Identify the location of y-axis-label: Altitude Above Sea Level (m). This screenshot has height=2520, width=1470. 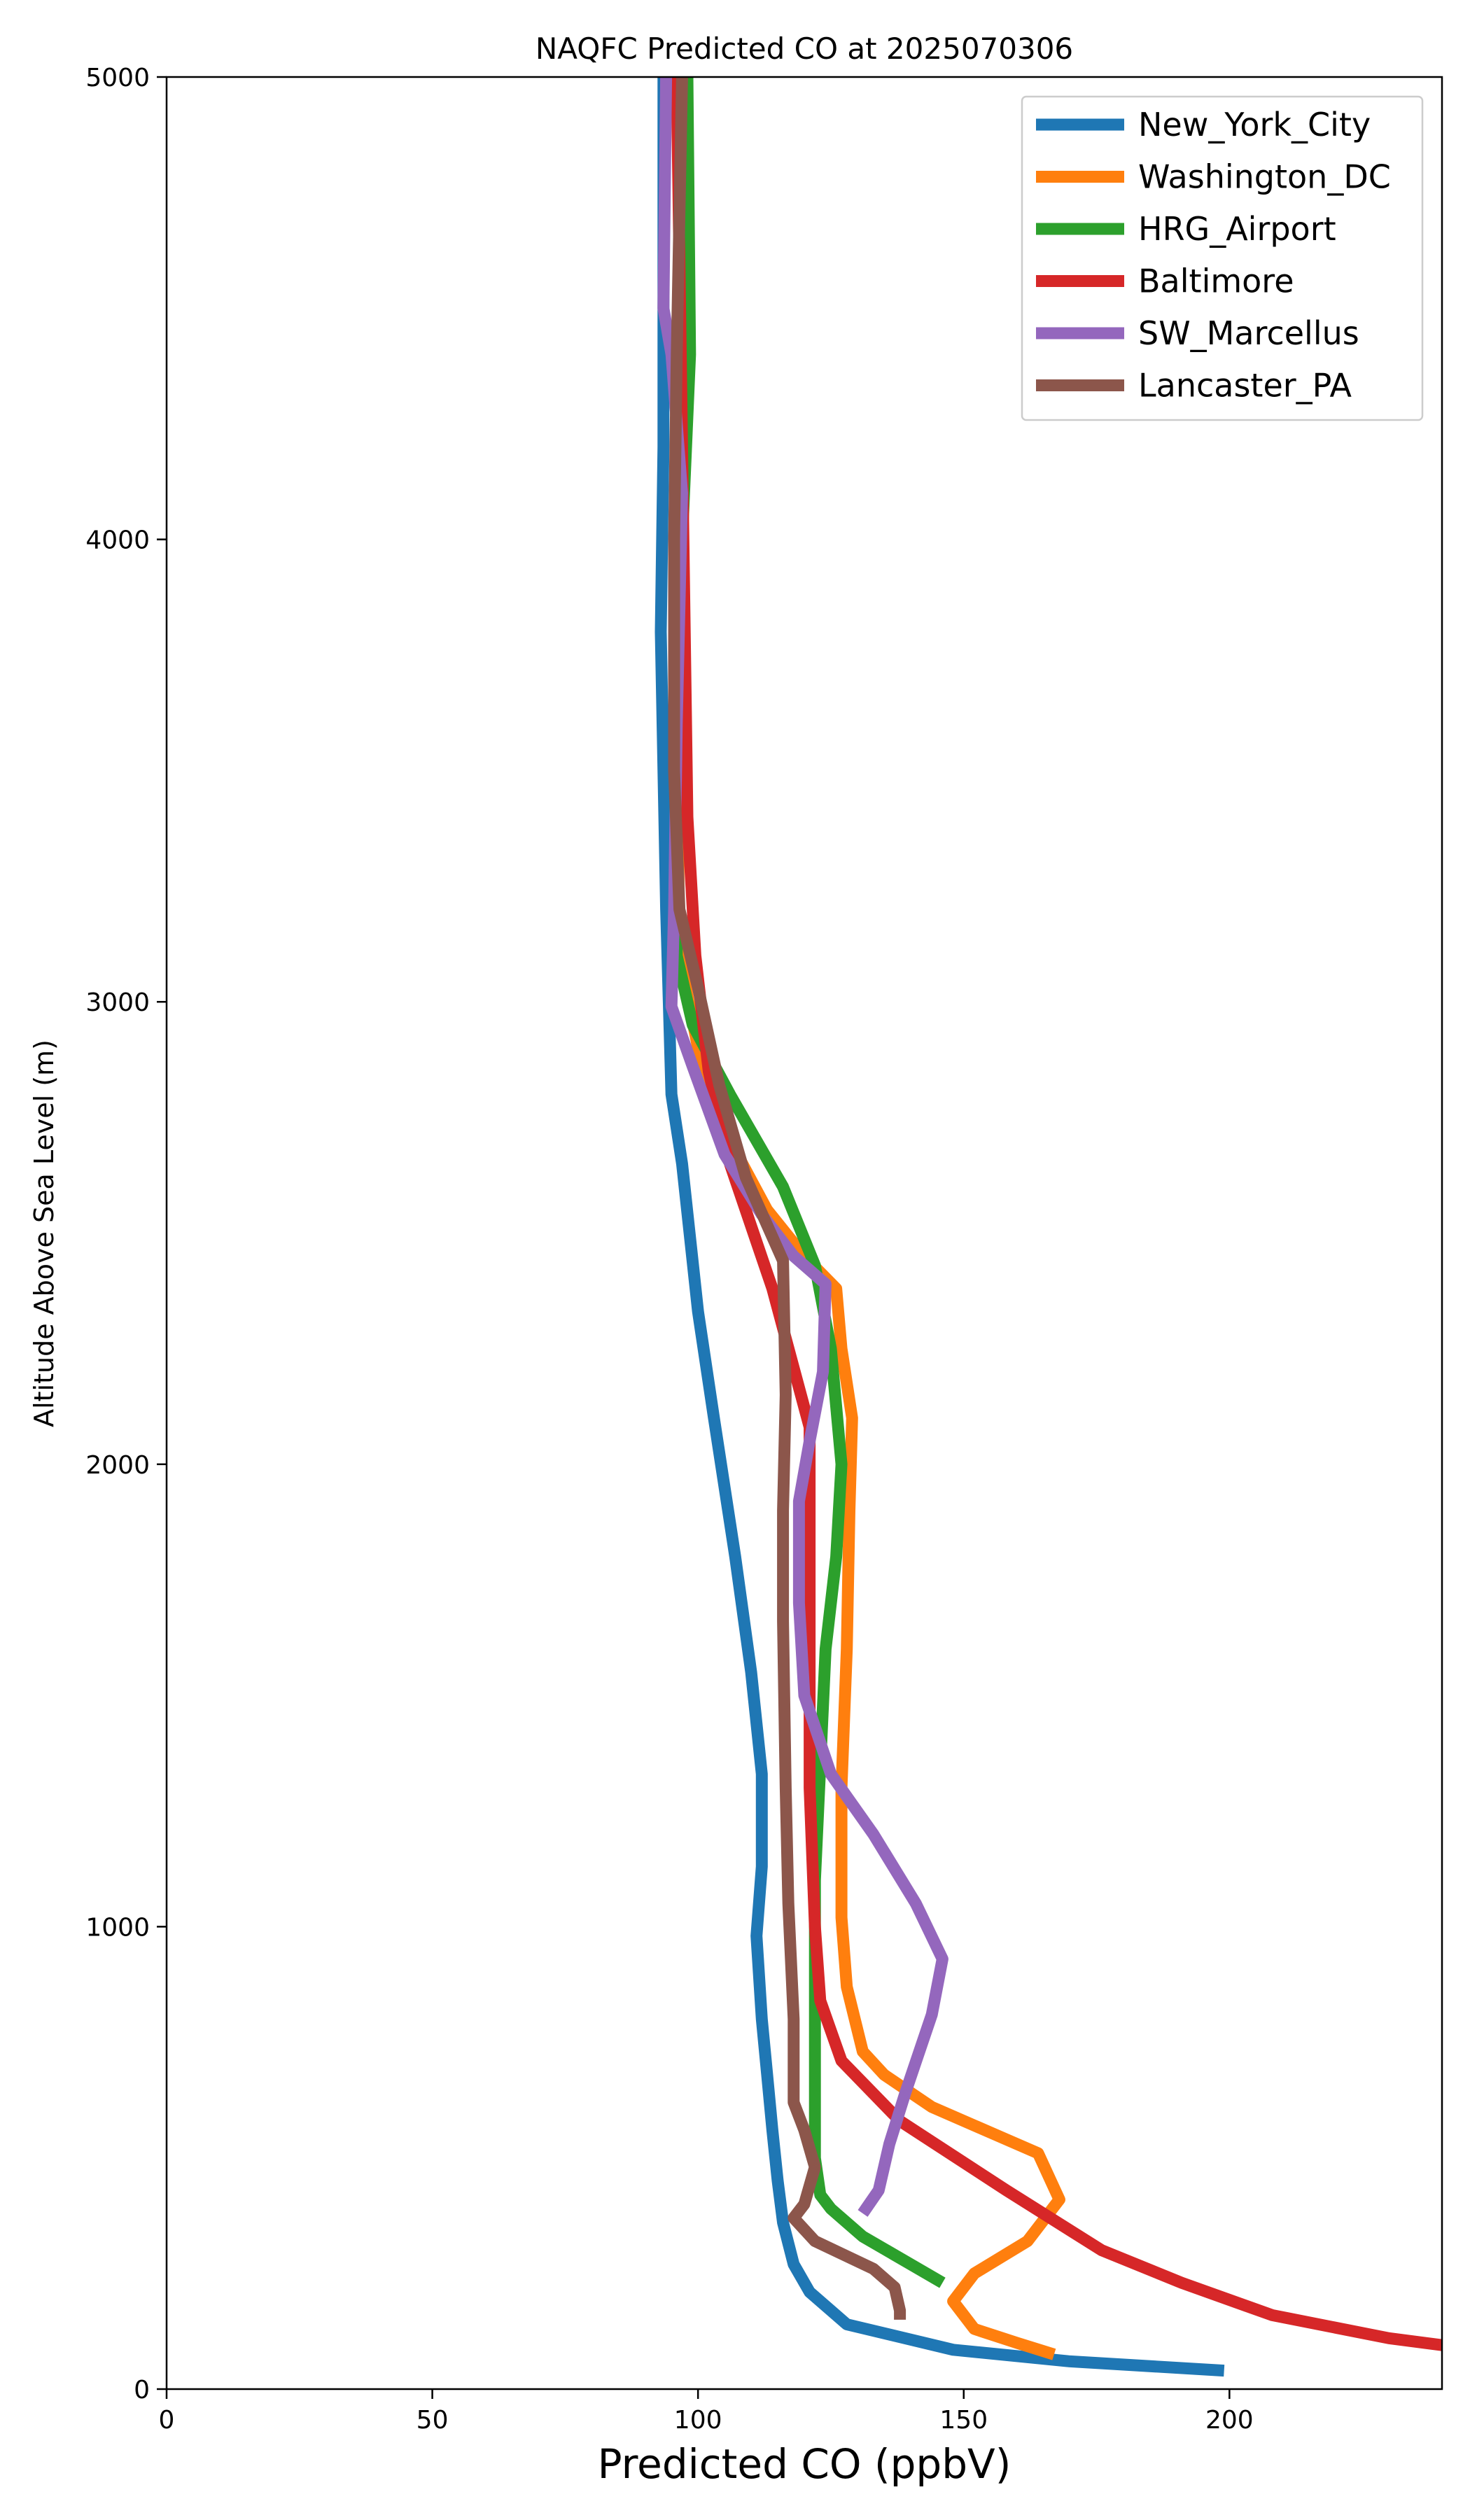
(44, 1233).